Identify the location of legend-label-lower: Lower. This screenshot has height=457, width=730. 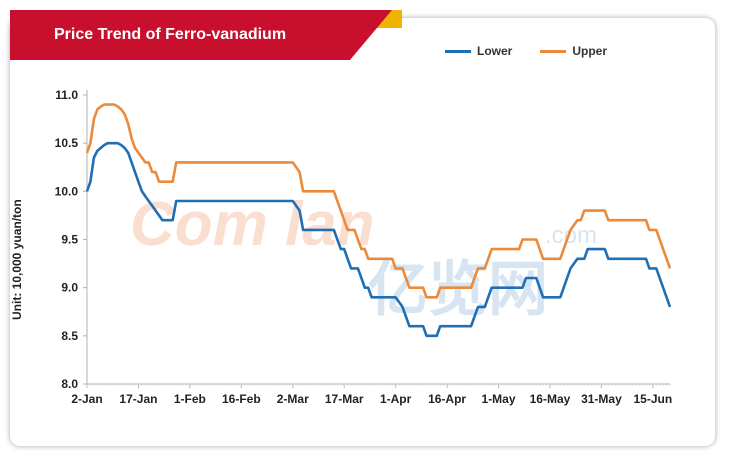
(495, 51).